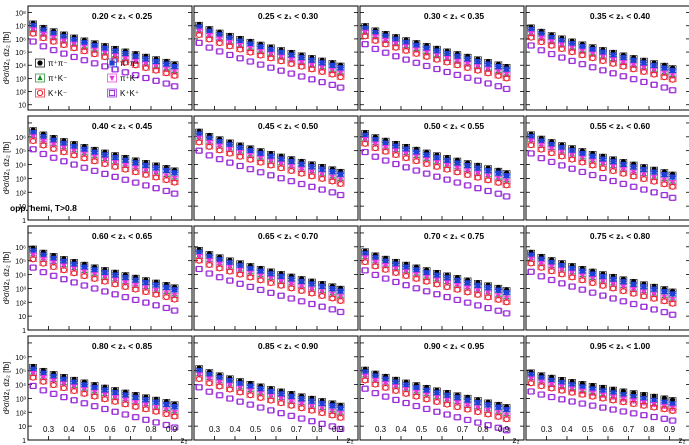 The width and height of the screenshot is (689, 445). I want to click on panel: 0.50 < z₁ < 0.55, so click(442, 168).